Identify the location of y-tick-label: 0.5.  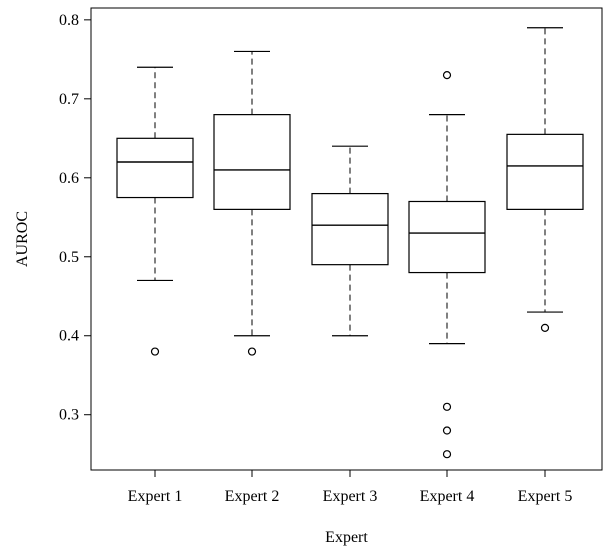
(69, 257).